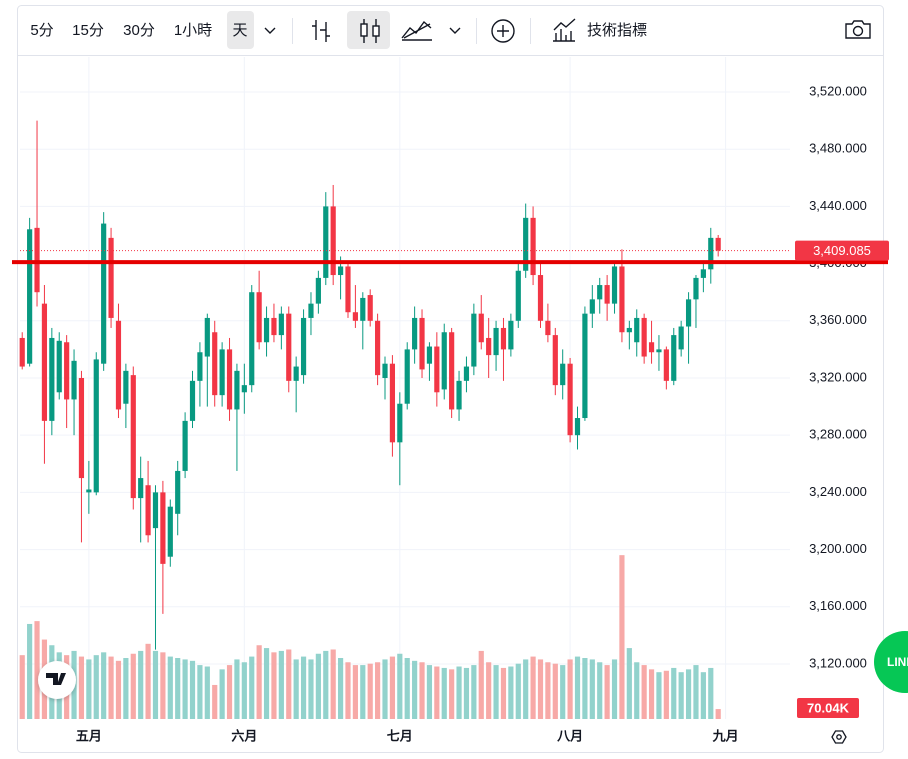  Describe the element at coordinates (858, 29) in the screenshot. I see `snapshot-button` at that location.